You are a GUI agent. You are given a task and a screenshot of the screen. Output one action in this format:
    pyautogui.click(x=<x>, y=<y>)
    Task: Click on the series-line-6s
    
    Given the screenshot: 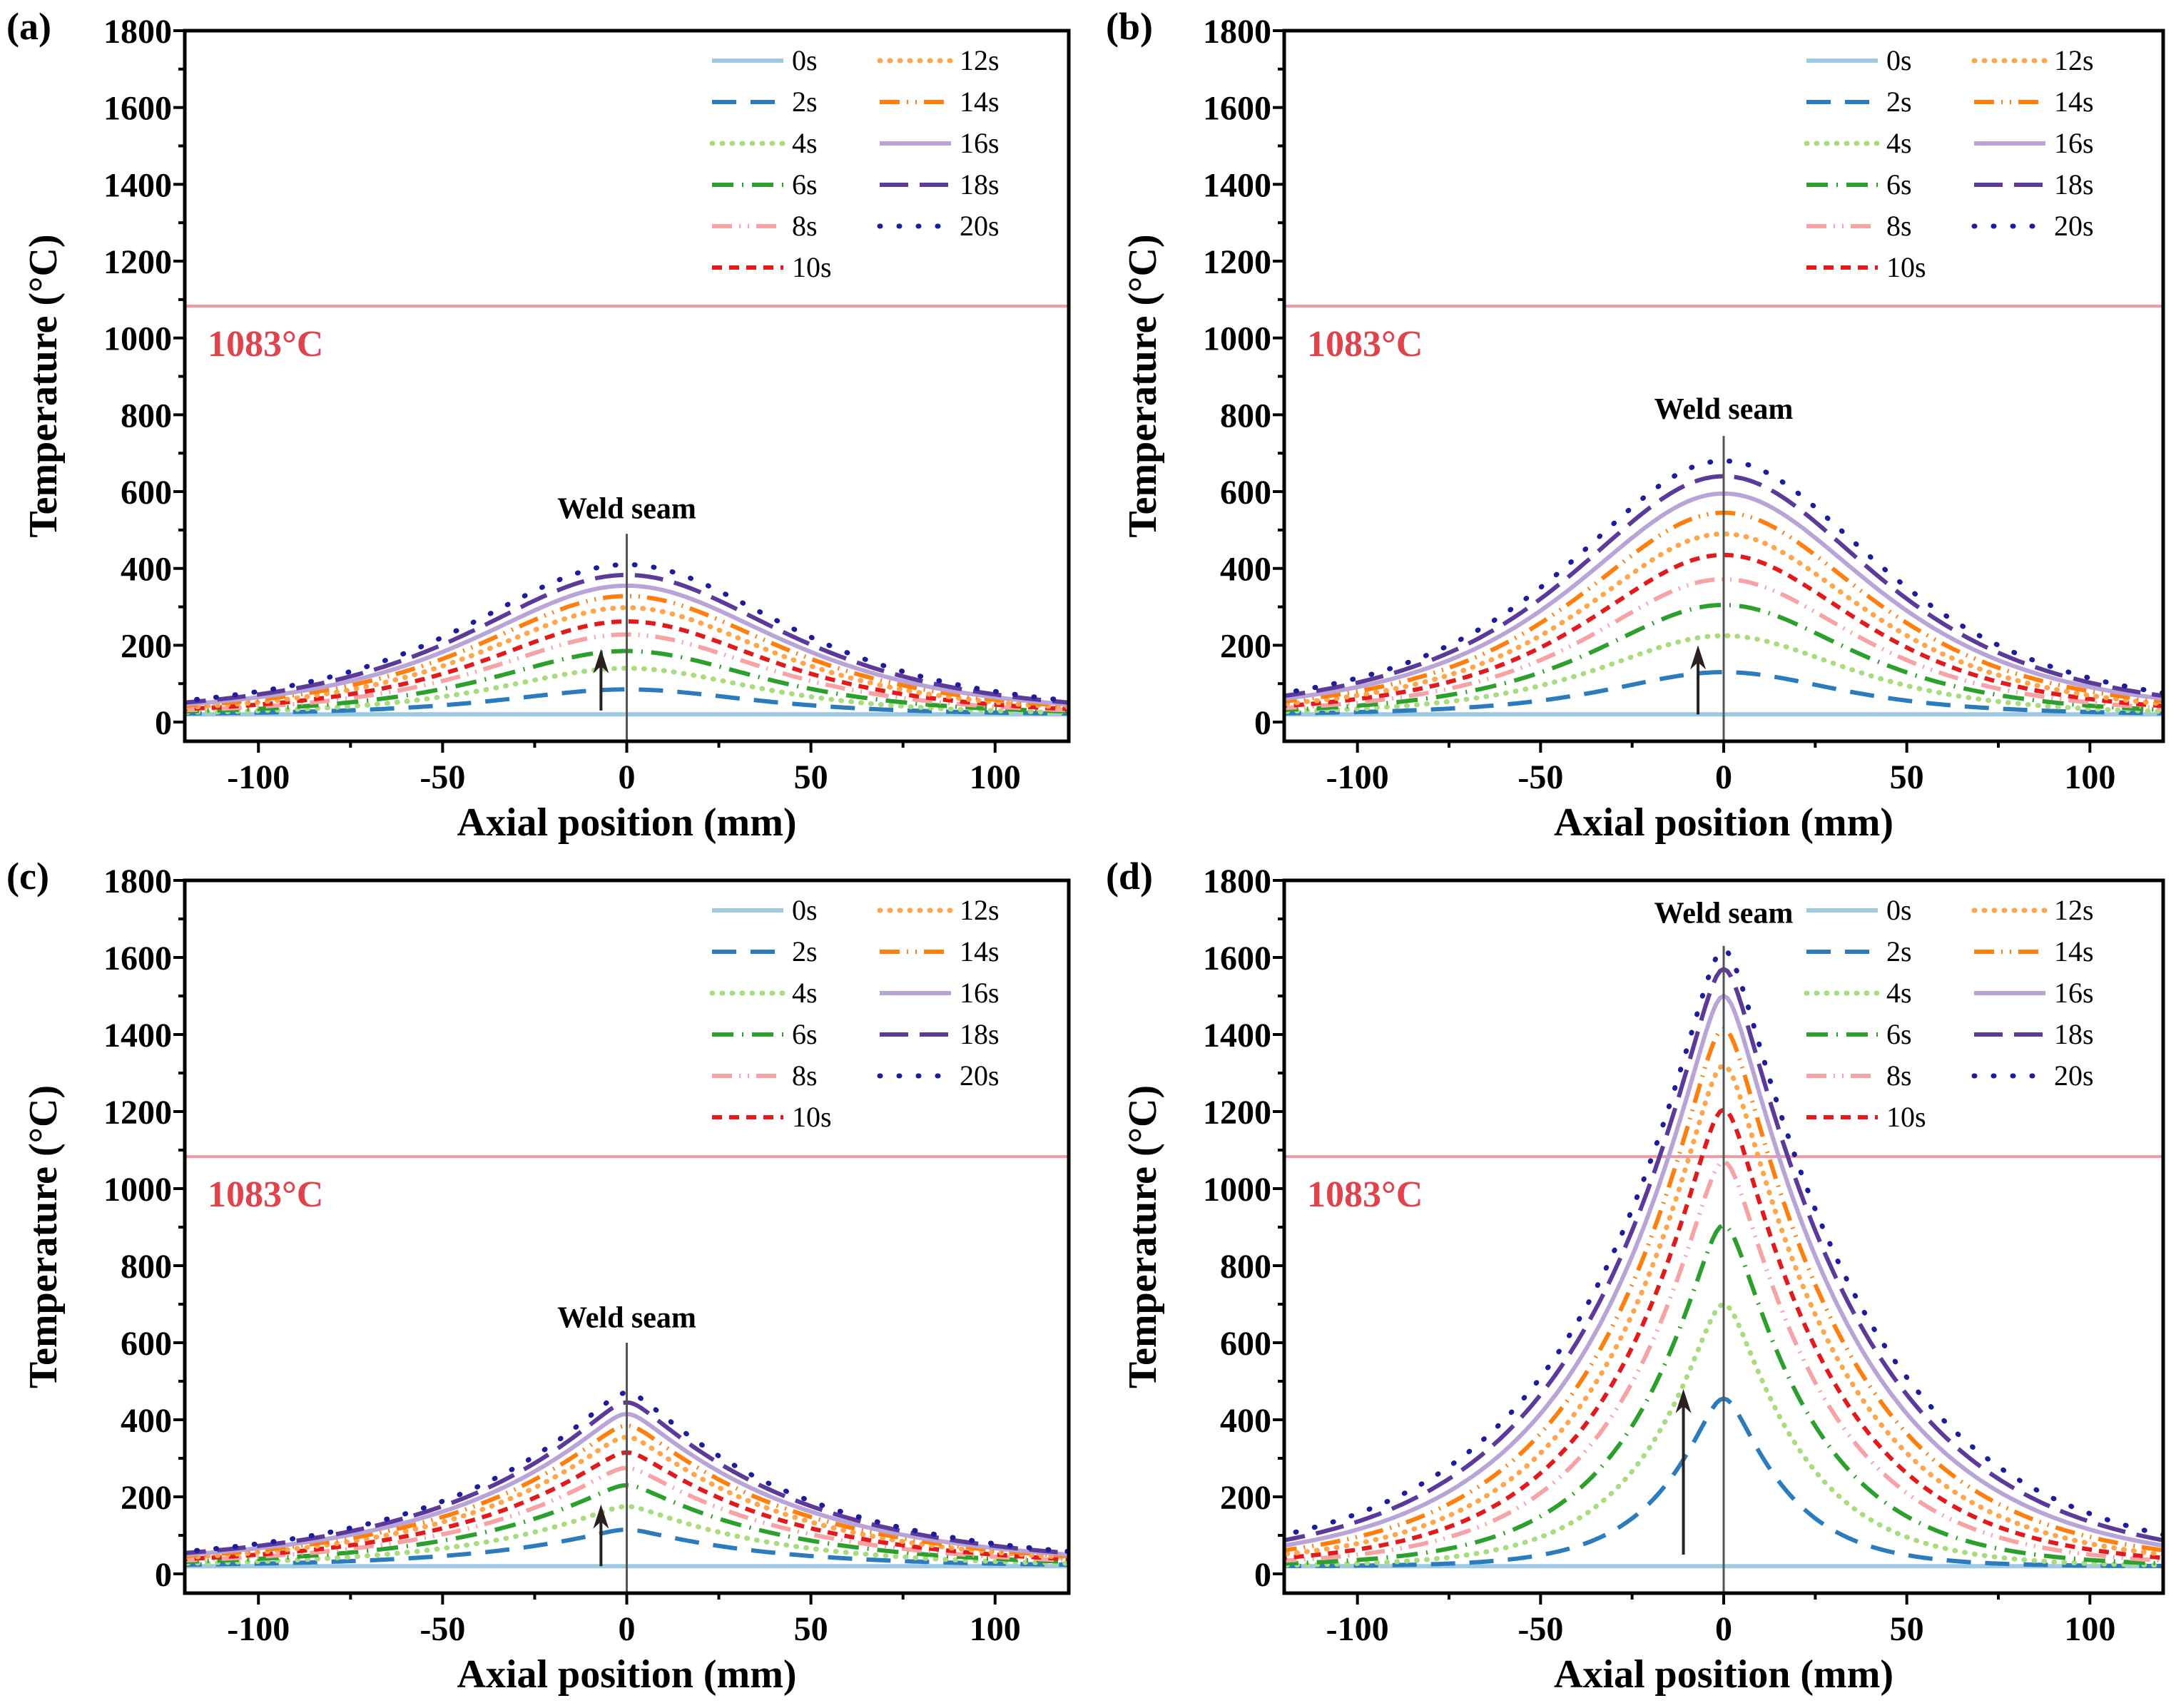 What is the action you would take?
    pyautogui.click(x=1723, y=657)
    